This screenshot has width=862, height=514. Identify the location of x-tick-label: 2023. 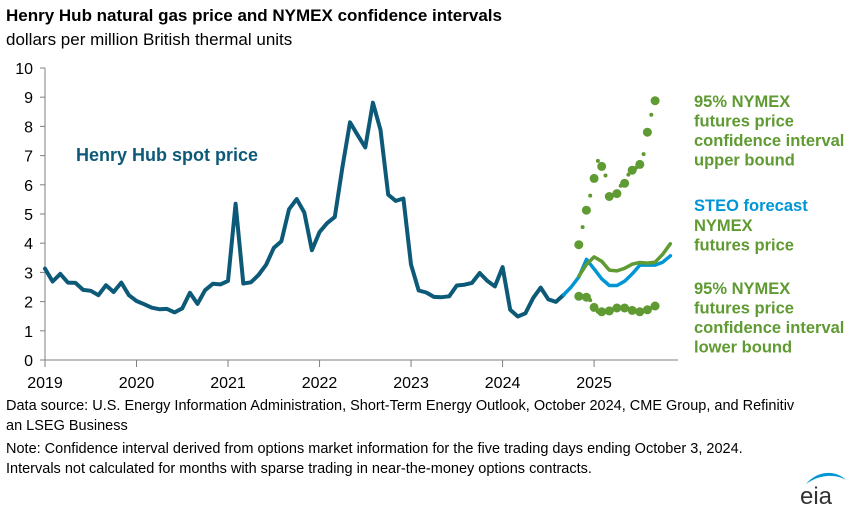
(411, 383).